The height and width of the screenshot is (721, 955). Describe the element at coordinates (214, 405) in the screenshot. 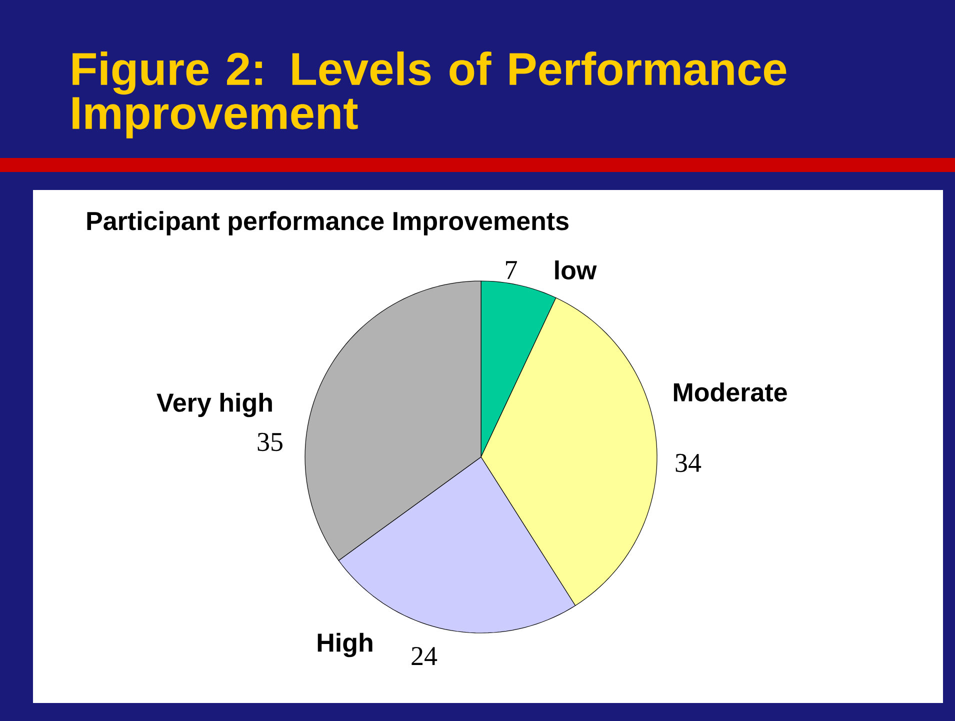

I see `slice-label: Very high` at that location.